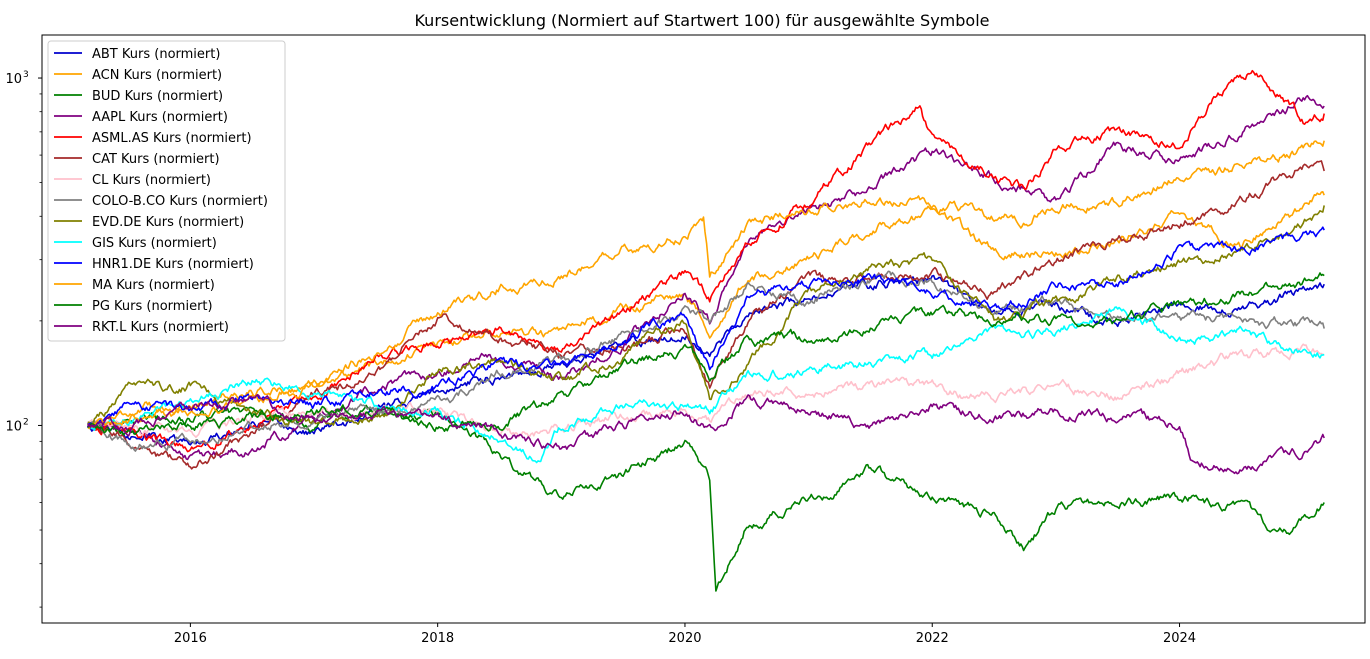  Describe the element at coordinates (157, 96) in the screenshot. I see `legend-label: BUD Kurs (normiert)` at that location.